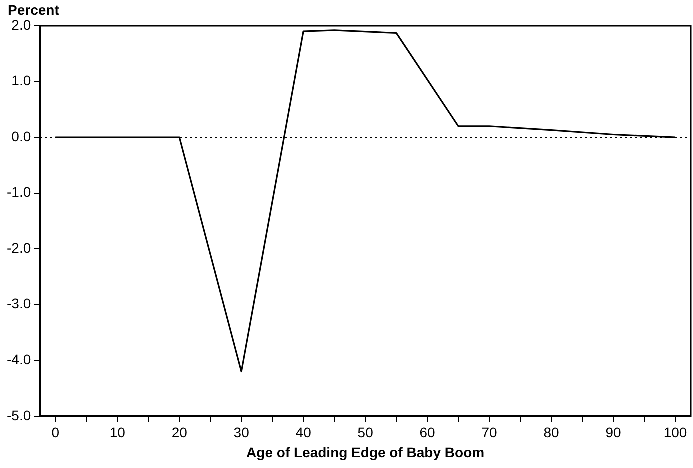  Describe the element at coordinates (614, 432) in the screenshot. I see `x-tick-label: 90` at that location.